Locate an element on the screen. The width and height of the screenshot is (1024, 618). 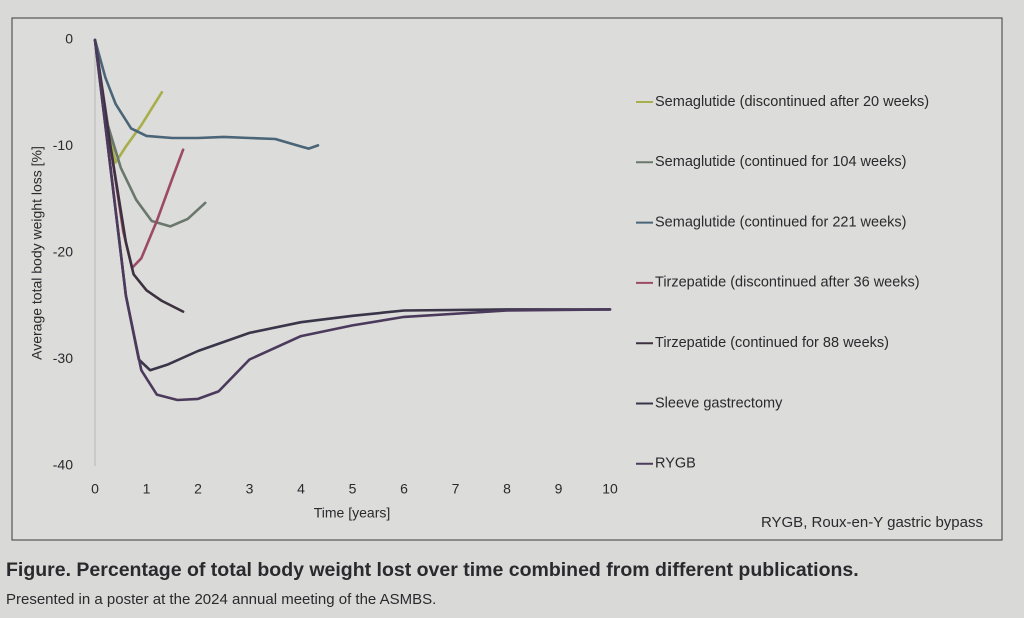
x-tick-label: 2 is located at coordinates (198, 489).